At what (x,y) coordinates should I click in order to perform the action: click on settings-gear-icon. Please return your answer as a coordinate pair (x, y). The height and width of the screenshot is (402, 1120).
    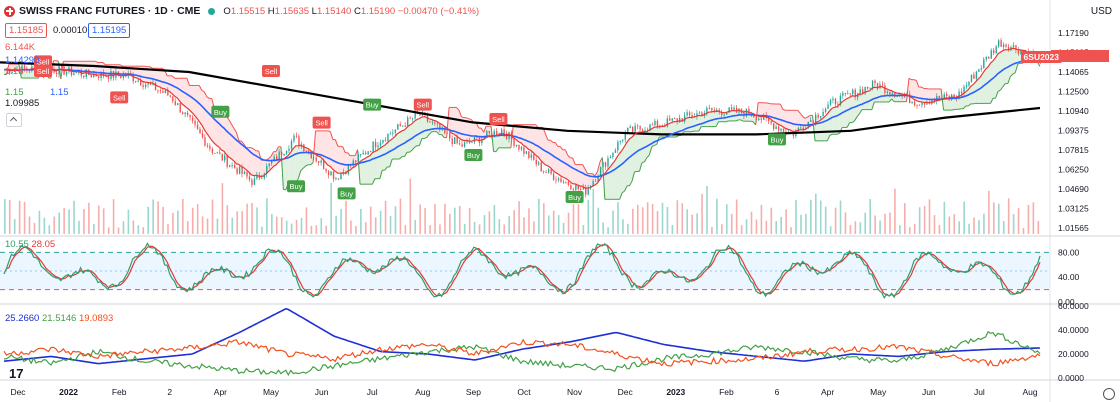
    Looking at the image, I should click on (1109, 394).